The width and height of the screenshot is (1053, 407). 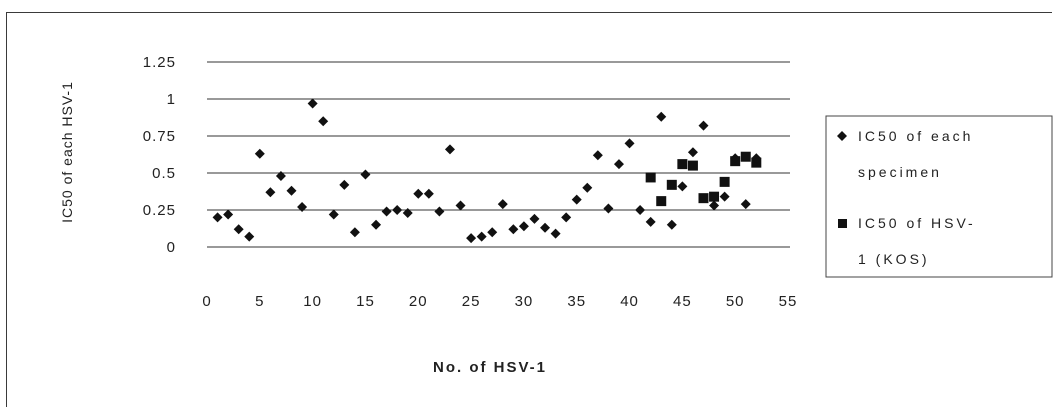 What do you see at coordinates (159, 210) in the screenshot?
I see `y-tick-label: 0.25` at bounding box center [159, 210].